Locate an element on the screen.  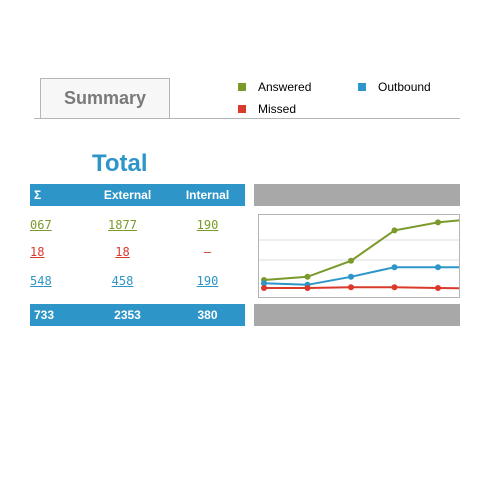
series-line-answered is located at coordinates (361, 250).